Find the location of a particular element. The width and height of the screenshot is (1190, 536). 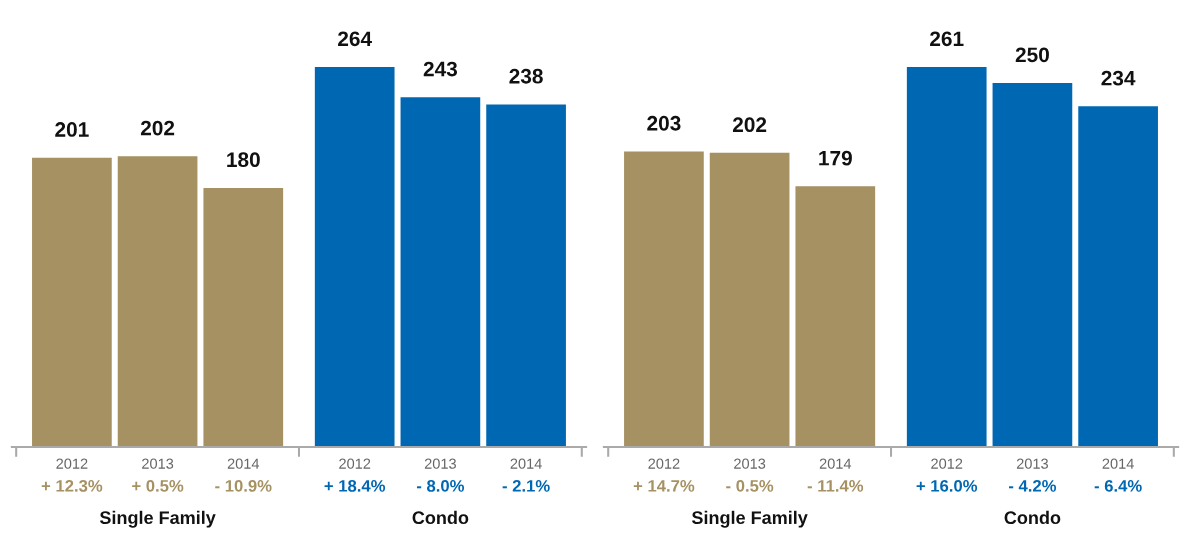

data-label: 264 is located at coordinates (355, 39).